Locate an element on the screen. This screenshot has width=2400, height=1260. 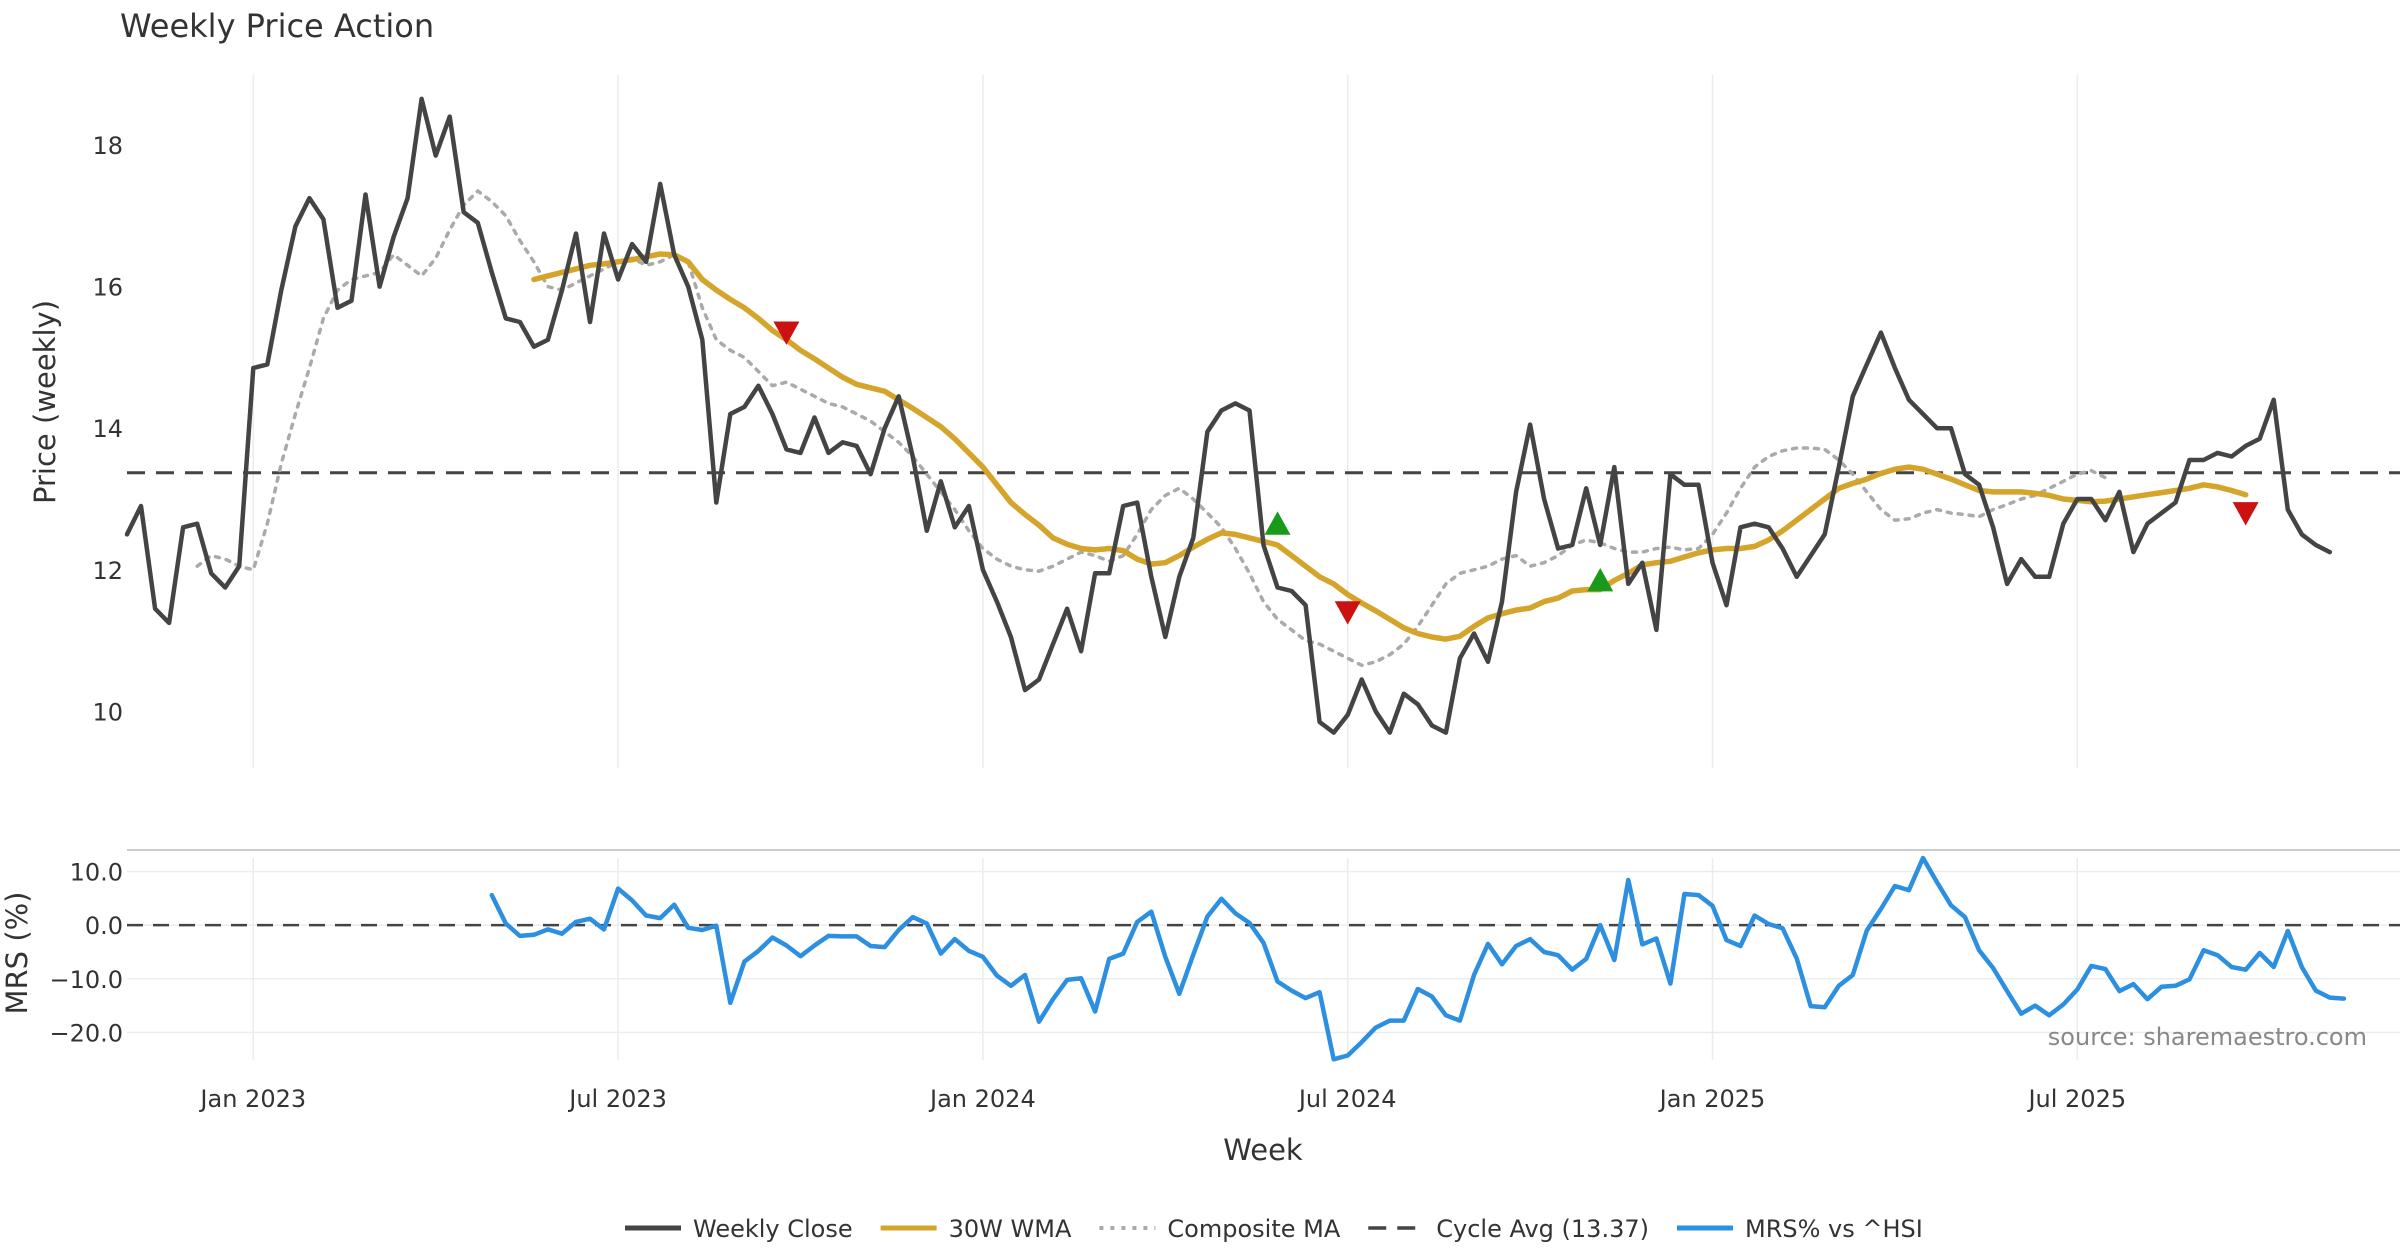
mrs-y-tick-label: 10.0 is located at coordinates (96, 872).